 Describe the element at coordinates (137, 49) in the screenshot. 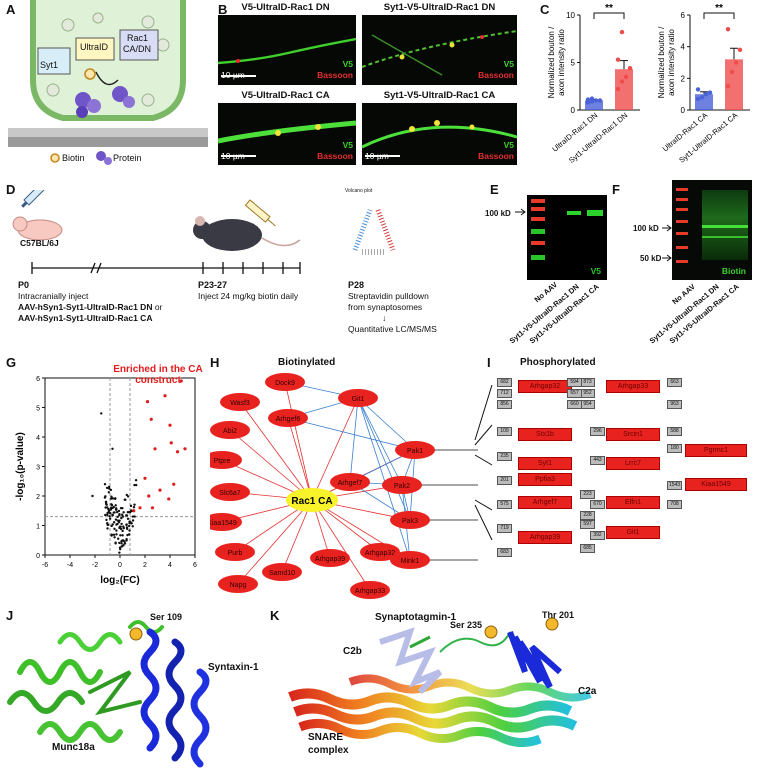

I see `rac1-sub-label: CA/DN` at that location.